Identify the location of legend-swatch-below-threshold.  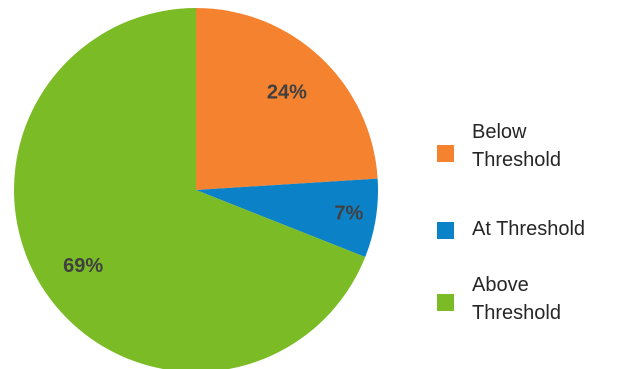
(445, 153).